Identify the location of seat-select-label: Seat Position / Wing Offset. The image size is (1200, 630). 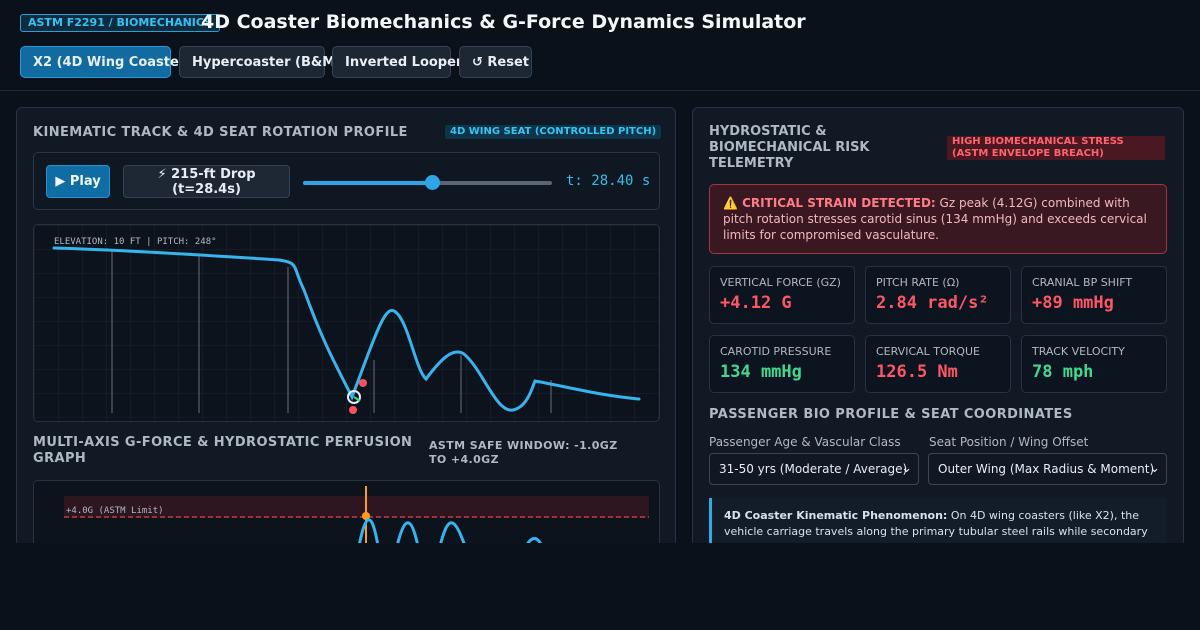
(1009, 442).